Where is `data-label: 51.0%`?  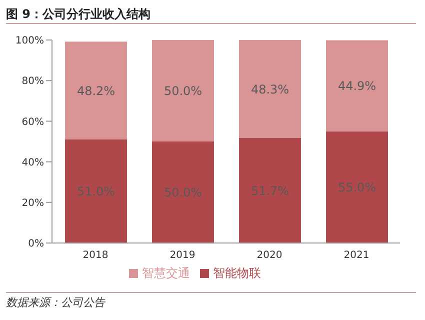 data-label: 51.0% is located at coordinates (96, 191).